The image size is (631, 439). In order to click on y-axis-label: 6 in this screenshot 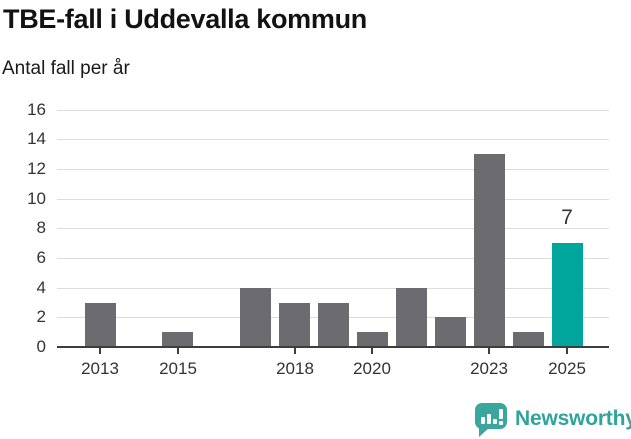, I will do `click(41, 257)`.